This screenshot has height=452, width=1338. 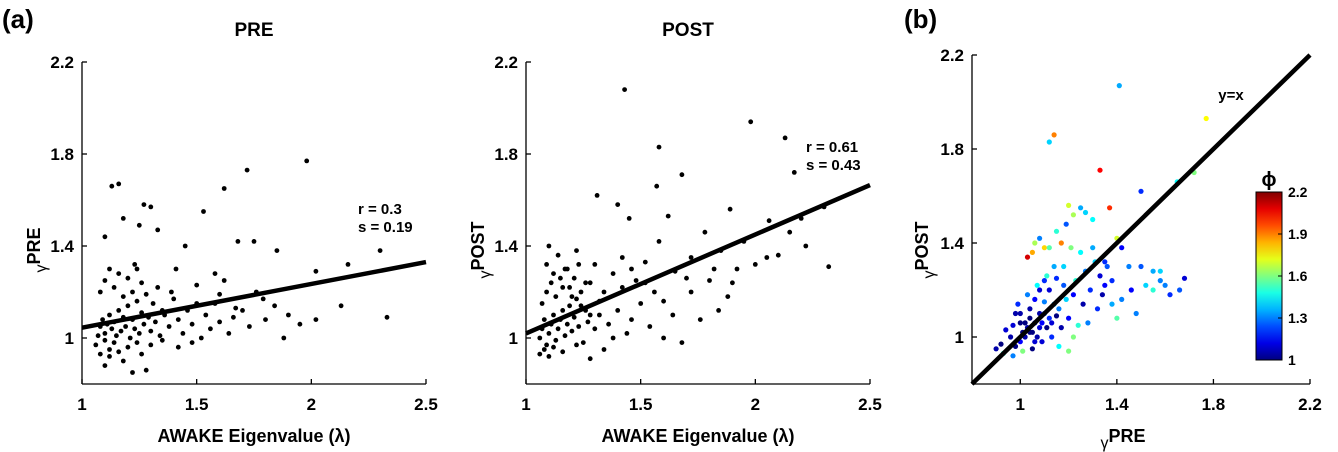 What do you see at coordinates (1117, 404) in the screenshot?
I see `x-tick-label: 1.4` at bounding box center [1117, 404].